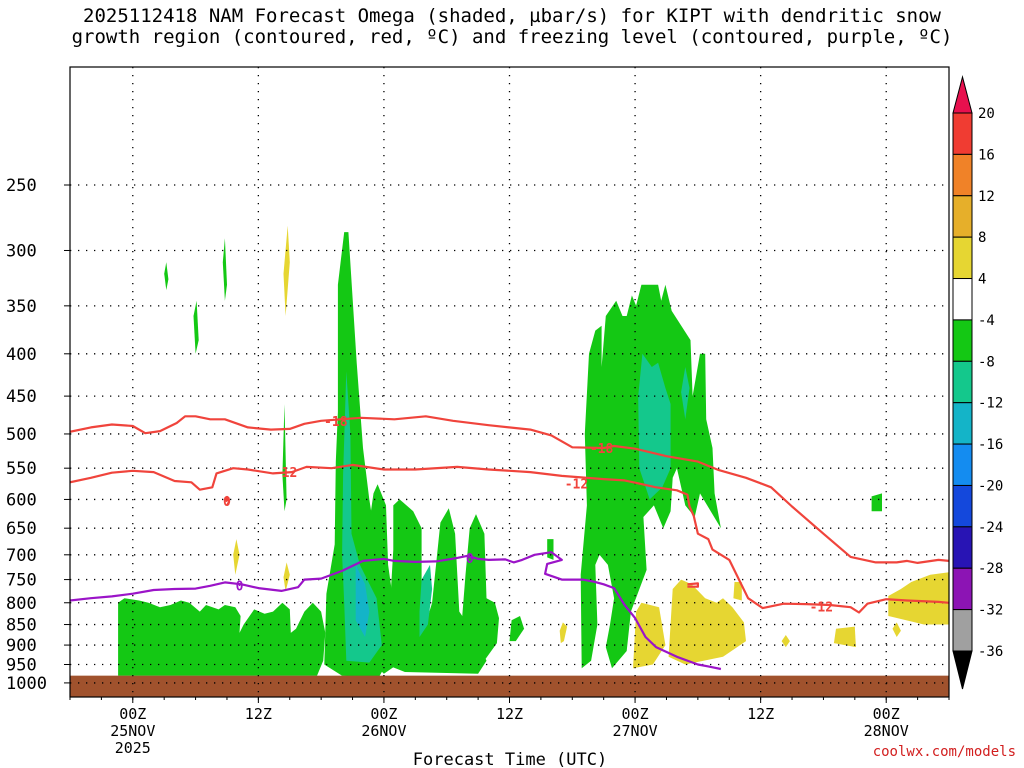 The width and height of the screenshot is (1024, 768). I want to click on colorbar-label-2: 12, so click(986, 197).